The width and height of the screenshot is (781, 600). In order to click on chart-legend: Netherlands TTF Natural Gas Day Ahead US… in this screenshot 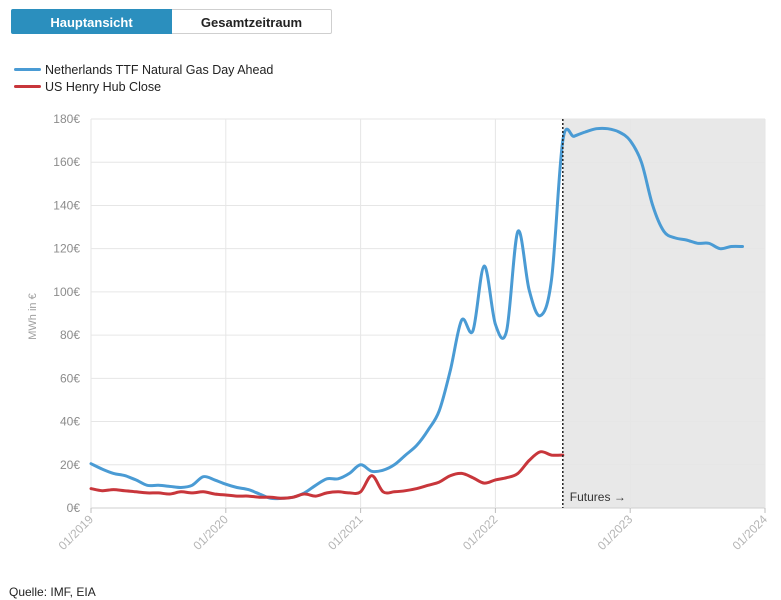, I will do `click(143, 78)`.